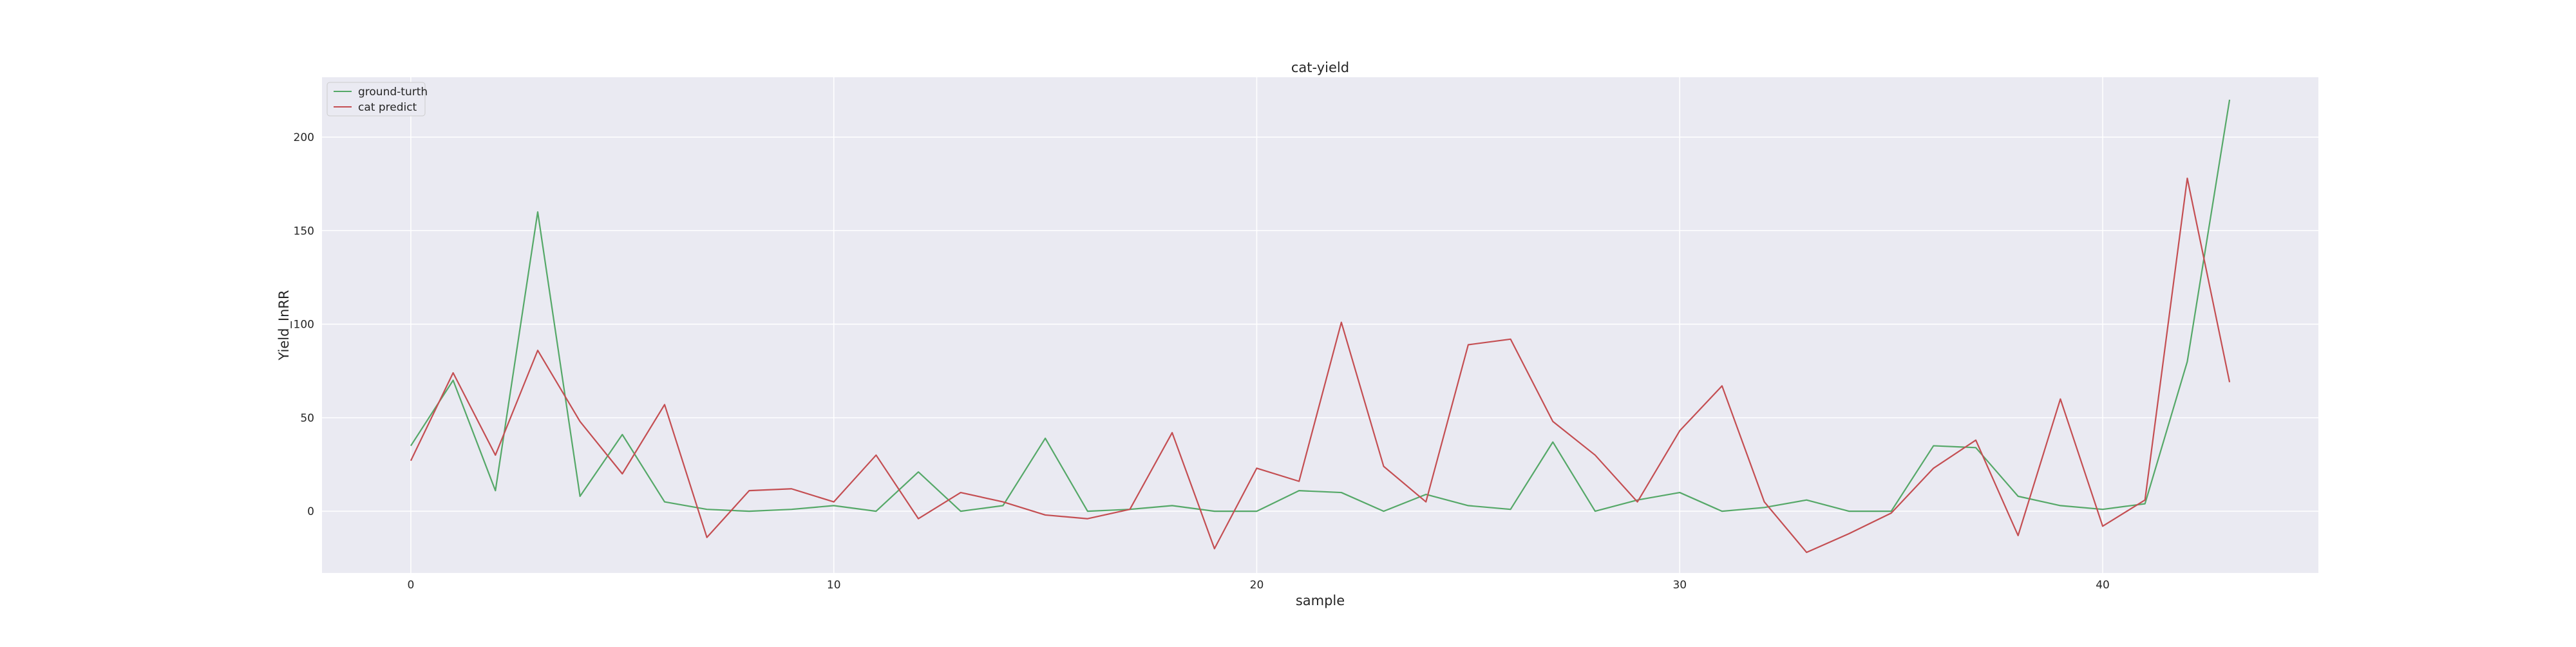 Image resolution: width=2576 pixels, height=647 pixels. I want to click on y-tick-label: 200, so click(304, 137).